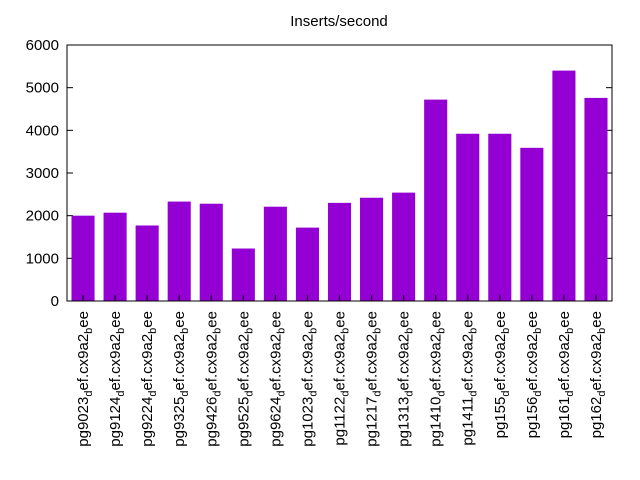  Describe the element at coordinates (42, 130) in the screenshot. I see `y-tick-label: 4000` at that location.